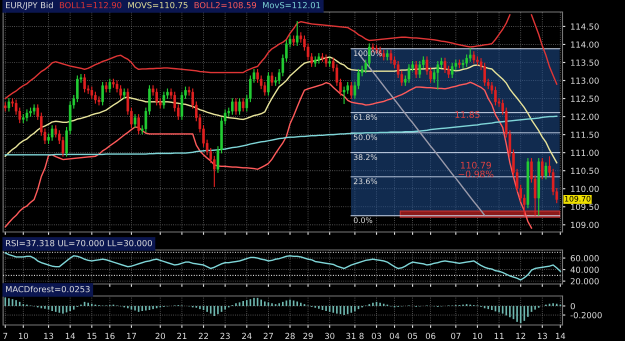 This screenshot has height=341, width=625. I want to click on y-tick-label: 110.00, so click(585, 189).